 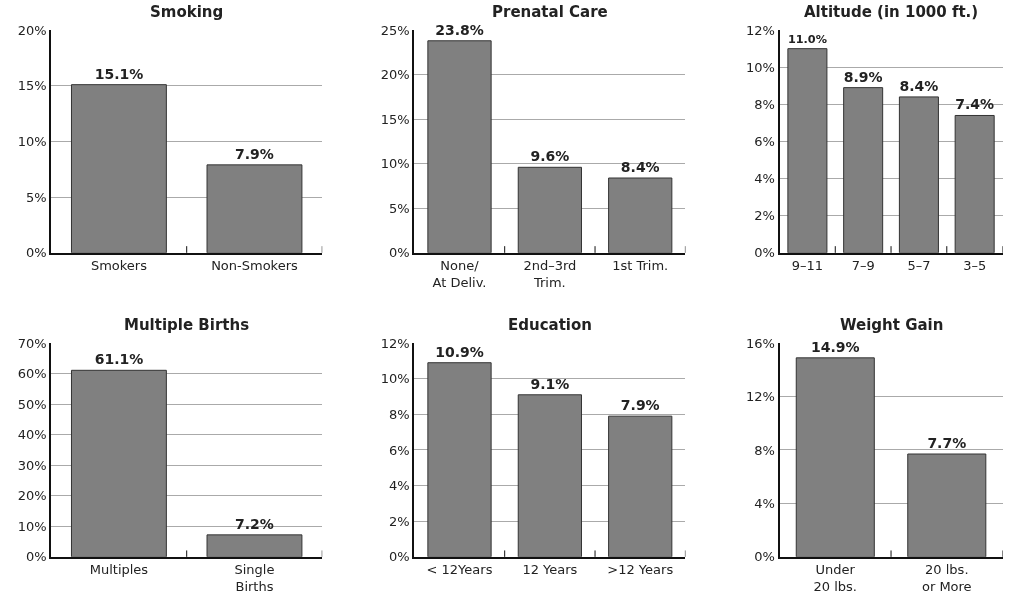 I want to click on data-label: 61.1%, so click(x=119, y=359).